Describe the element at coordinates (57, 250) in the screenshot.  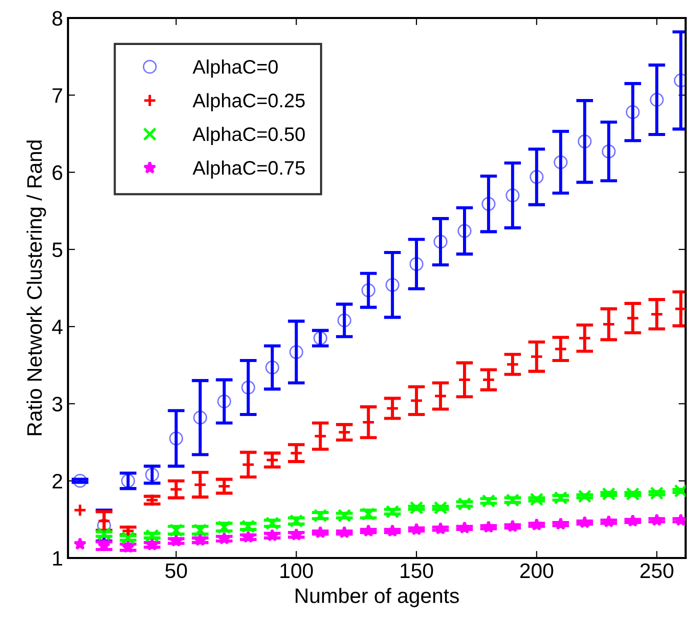
I see `y-tick-label: 5` at that location.